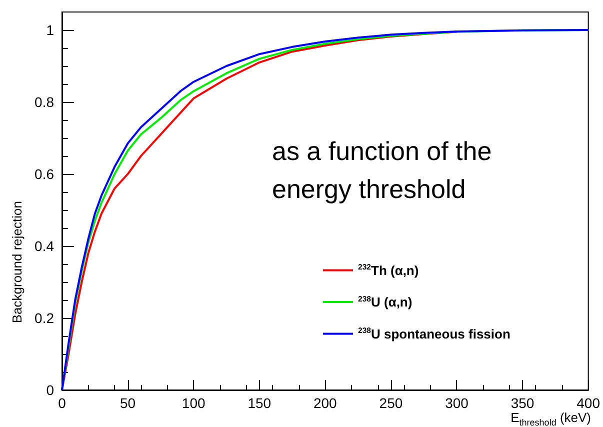 The height and width of the screenshot is (427, 603). I want to click on x-axis-title: E$_{threshold}$ (keV), so click(550, 418).